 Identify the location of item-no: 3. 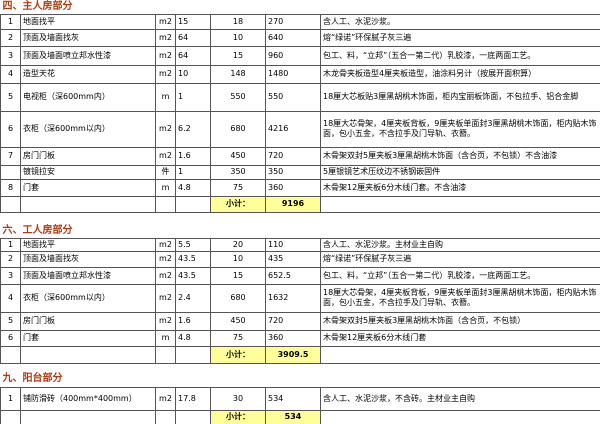
(10, 55).